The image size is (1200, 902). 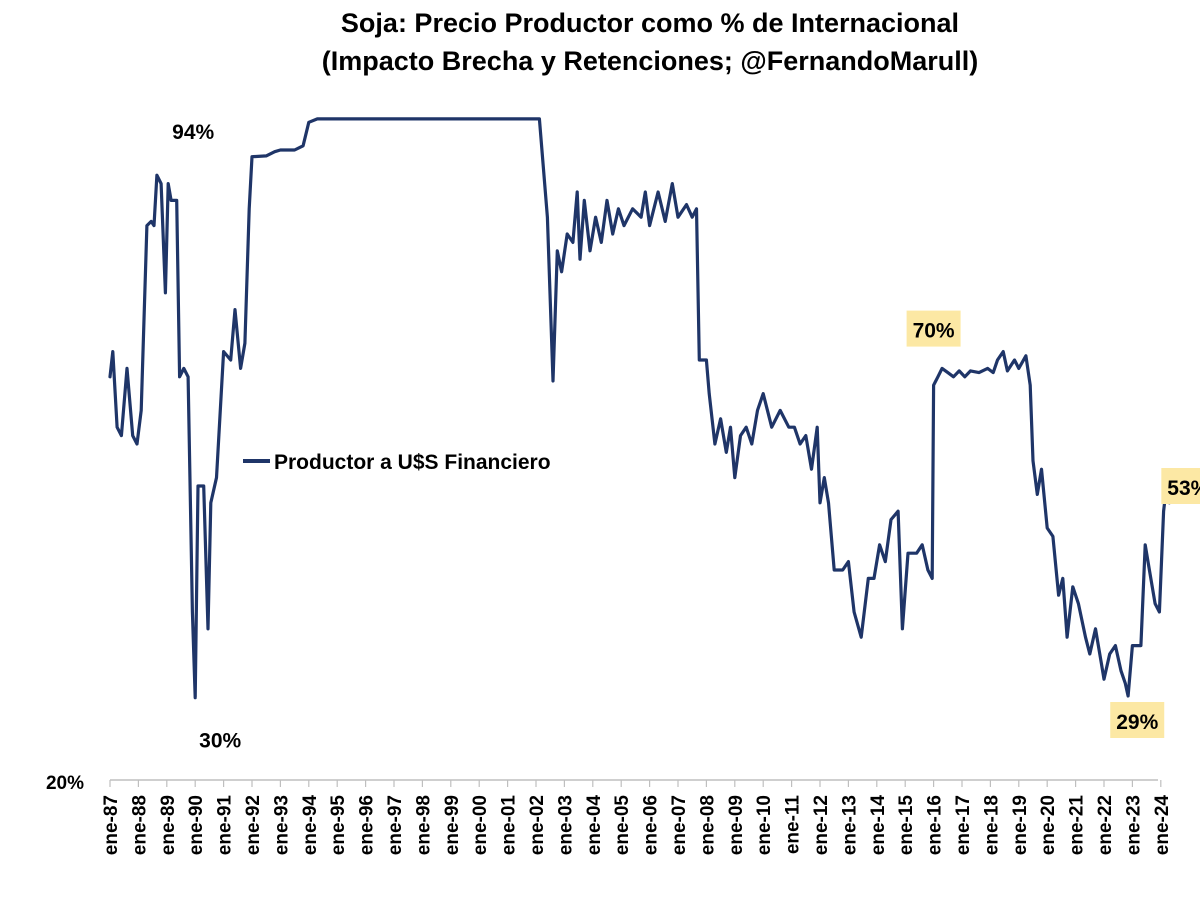 What do you see at coordinates (1048, 825) in the screenshot?
I see `x-tick-label: ene-20` at bounding box center [1048, 825].